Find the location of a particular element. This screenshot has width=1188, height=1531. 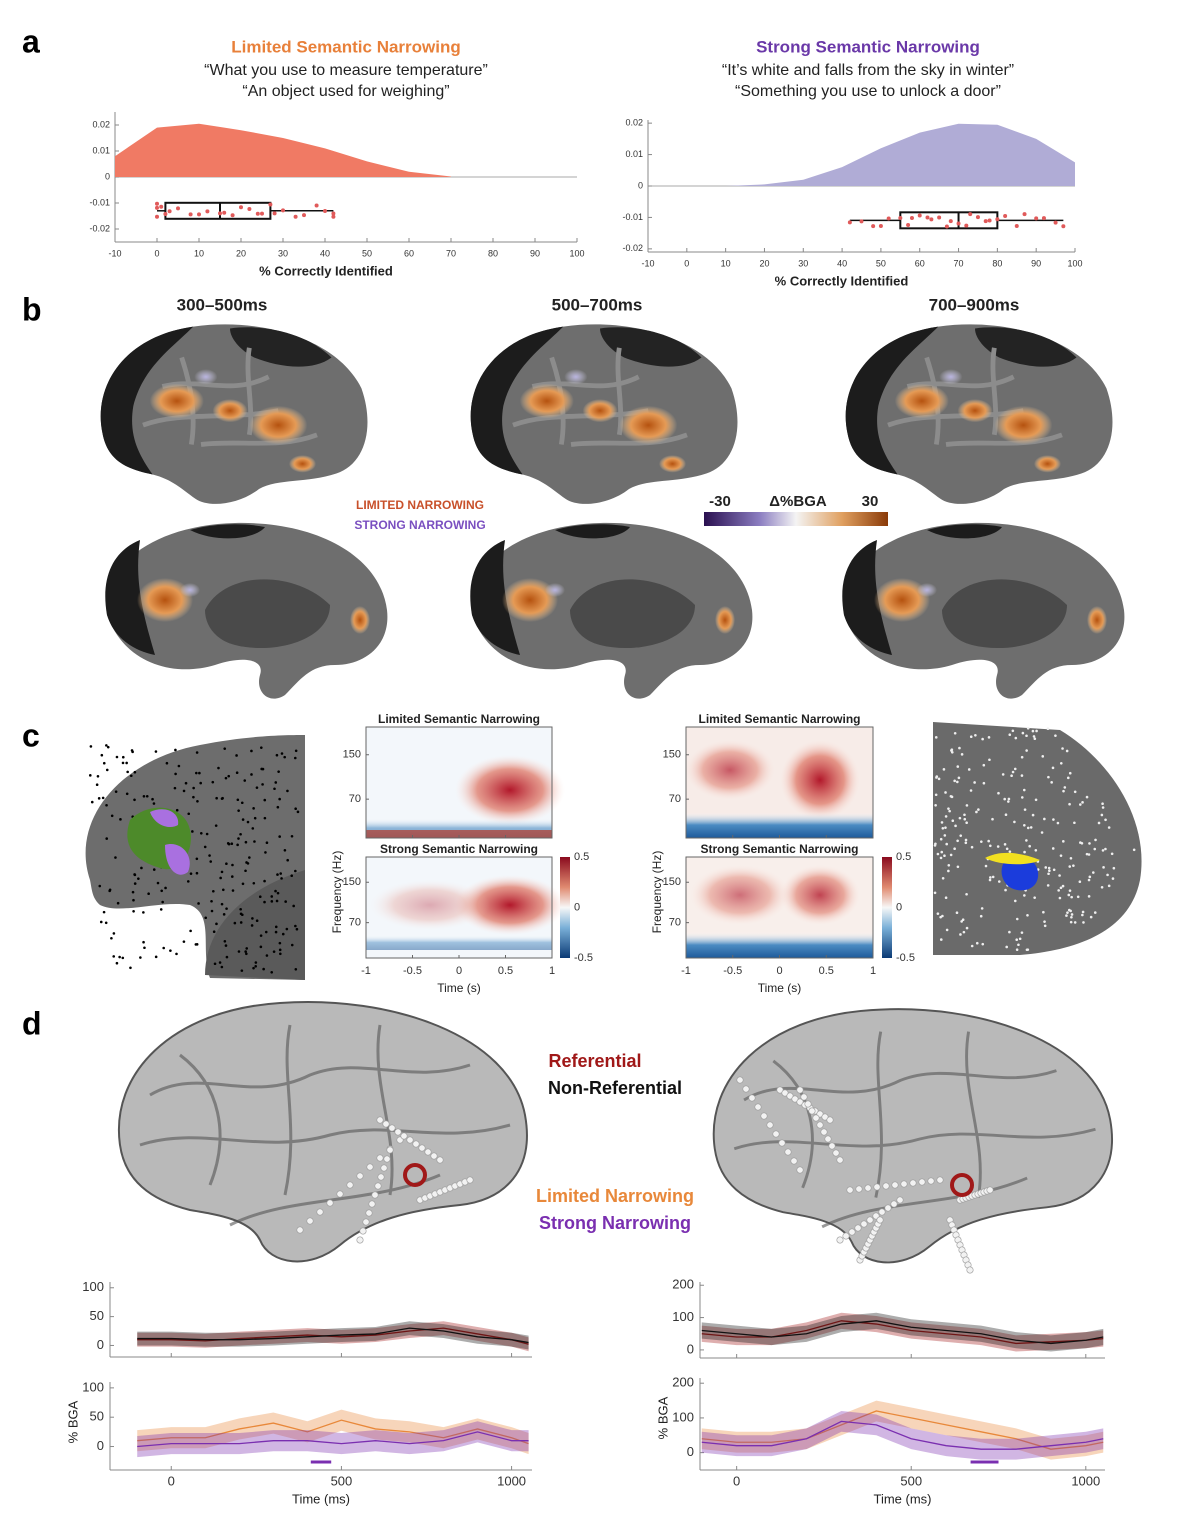

x-tick-label: 500 is located at coordinates (911, 1480).